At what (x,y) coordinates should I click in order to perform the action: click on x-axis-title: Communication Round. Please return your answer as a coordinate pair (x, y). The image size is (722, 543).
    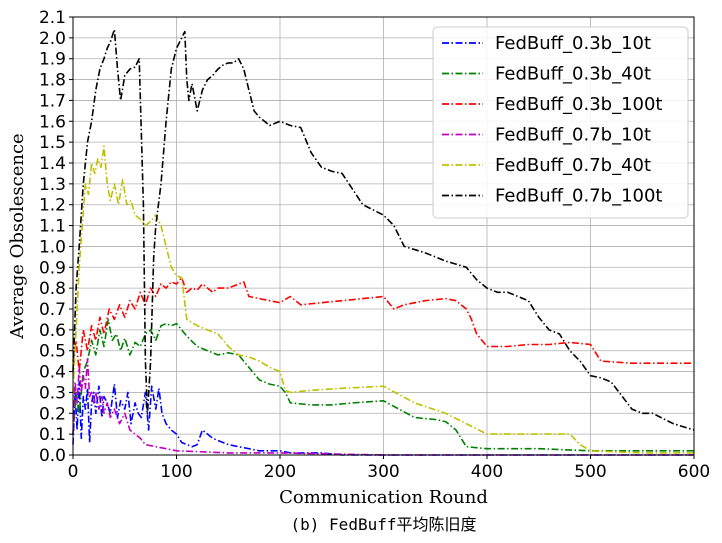
    Looking at the image, I should click on (383, 497).